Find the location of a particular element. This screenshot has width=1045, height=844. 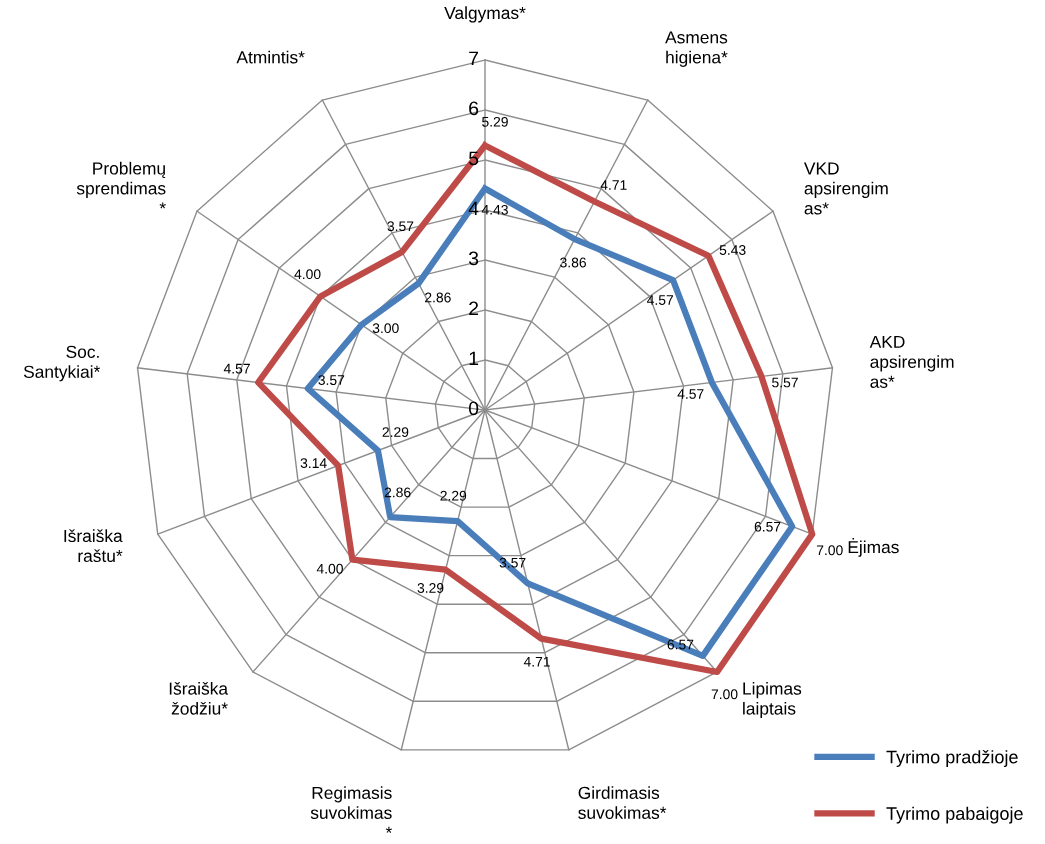

y-tick-label: 5 is located at coordinates (473, 158).